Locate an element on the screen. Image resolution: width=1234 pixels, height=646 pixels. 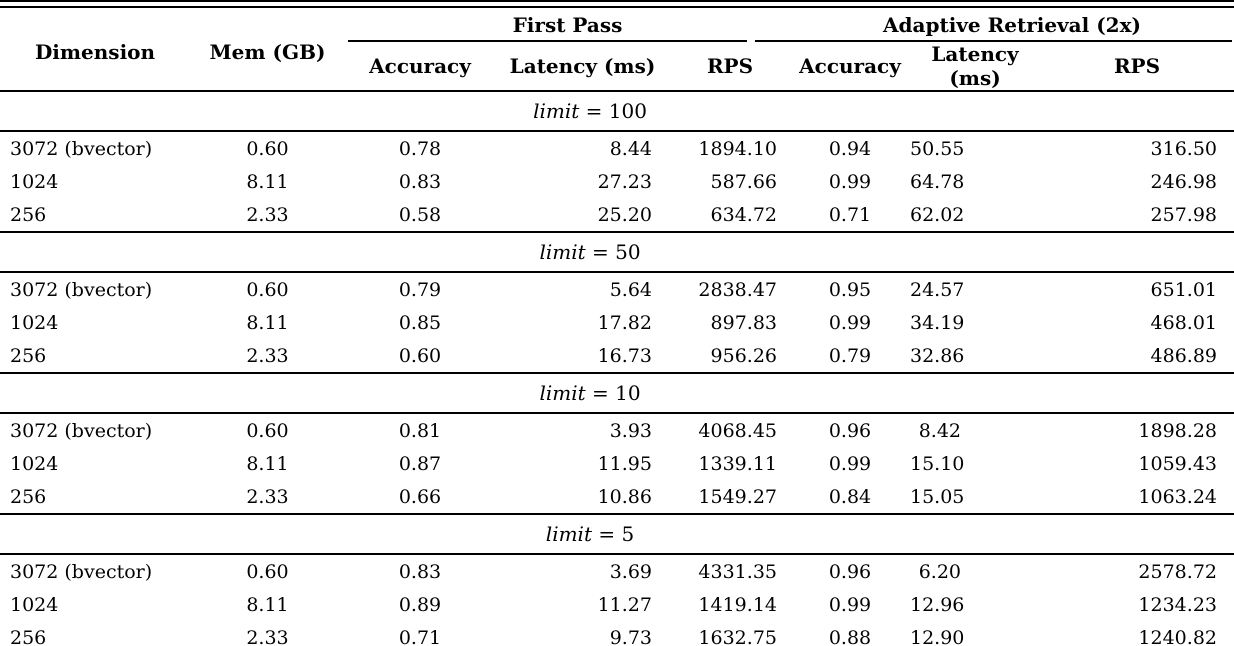
table-row: 1024 8.11 0.89 11.27 1419.14 0.99 12.96 1234.23 is located at coordinates (617, 604).